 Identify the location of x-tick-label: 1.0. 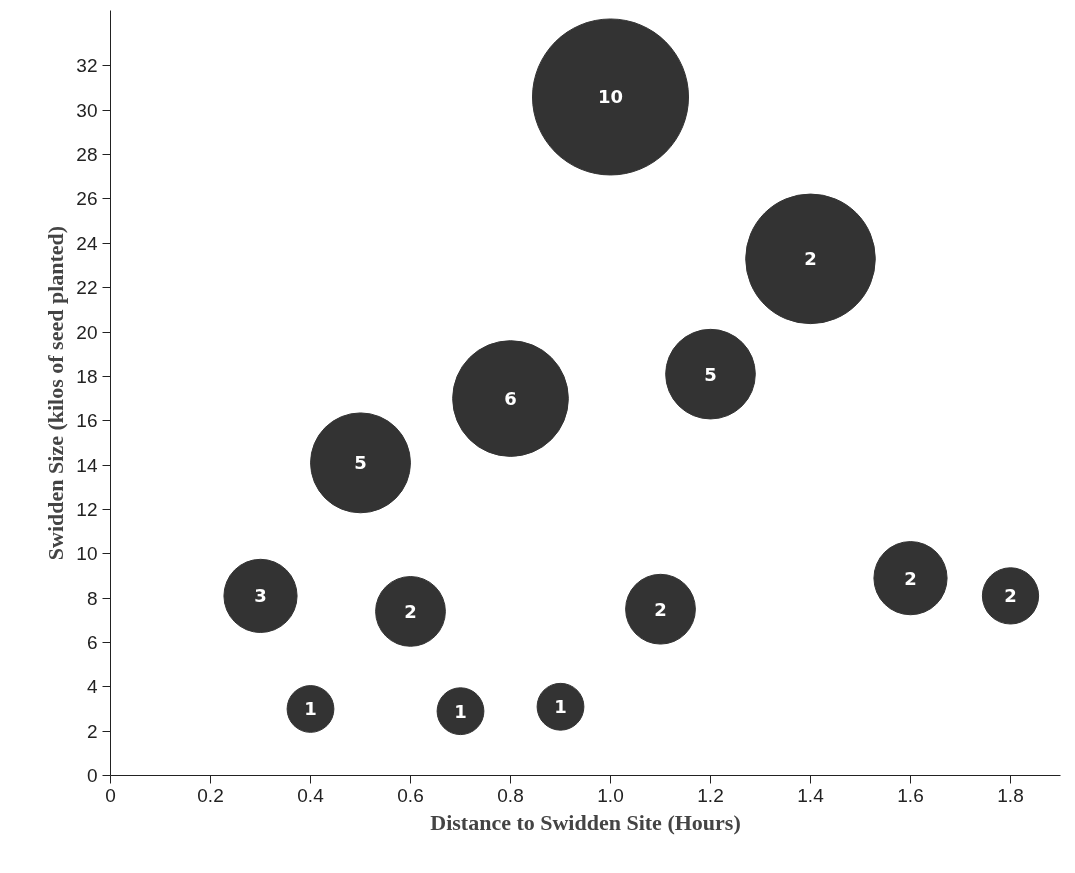
(610, 795).